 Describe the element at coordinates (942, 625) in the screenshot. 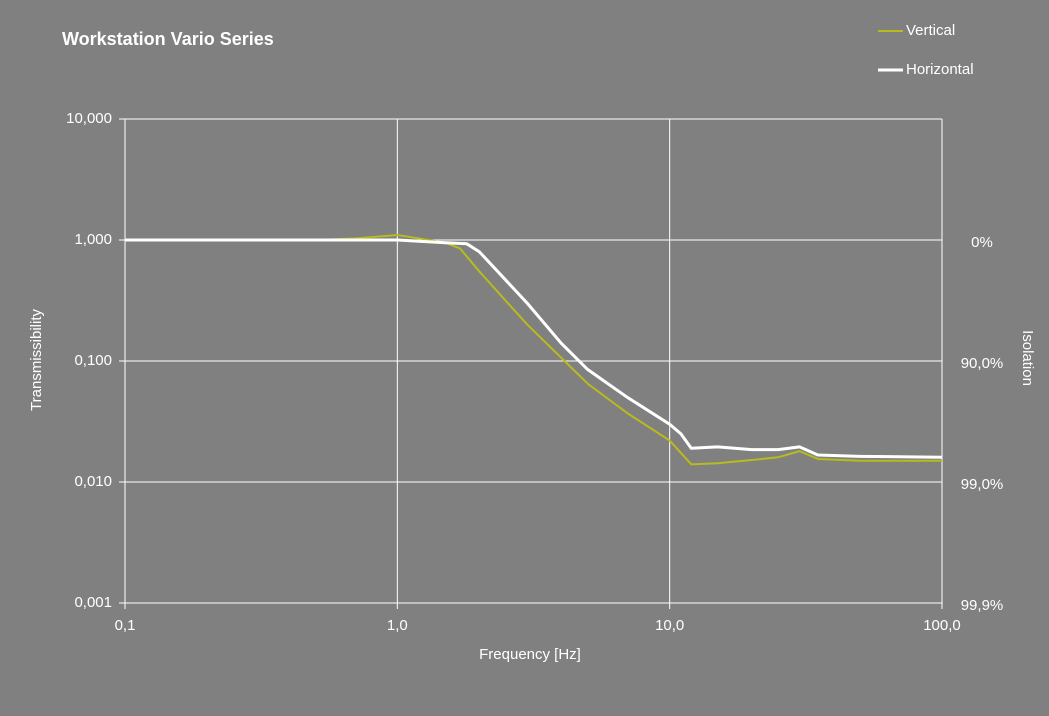

I see `x-tick-label: 100,0` at that location.